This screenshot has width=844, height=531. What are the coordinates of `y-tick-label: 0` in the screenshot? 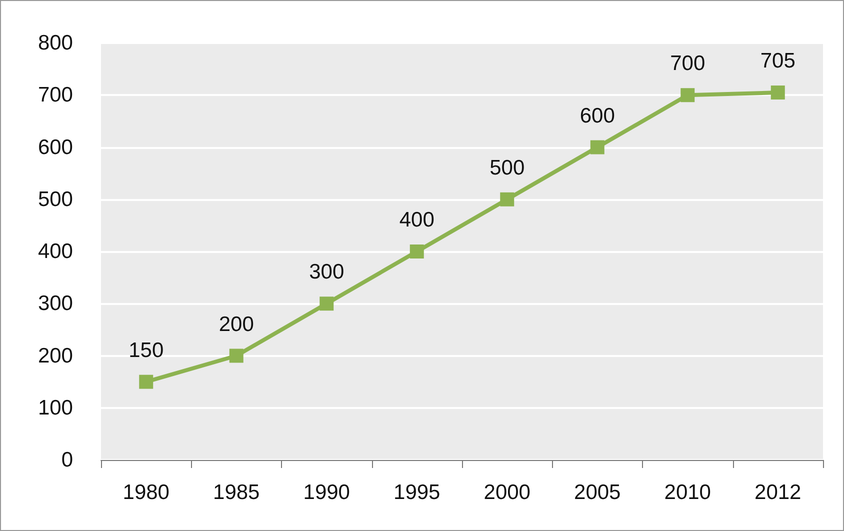 It's located at (67, 460).